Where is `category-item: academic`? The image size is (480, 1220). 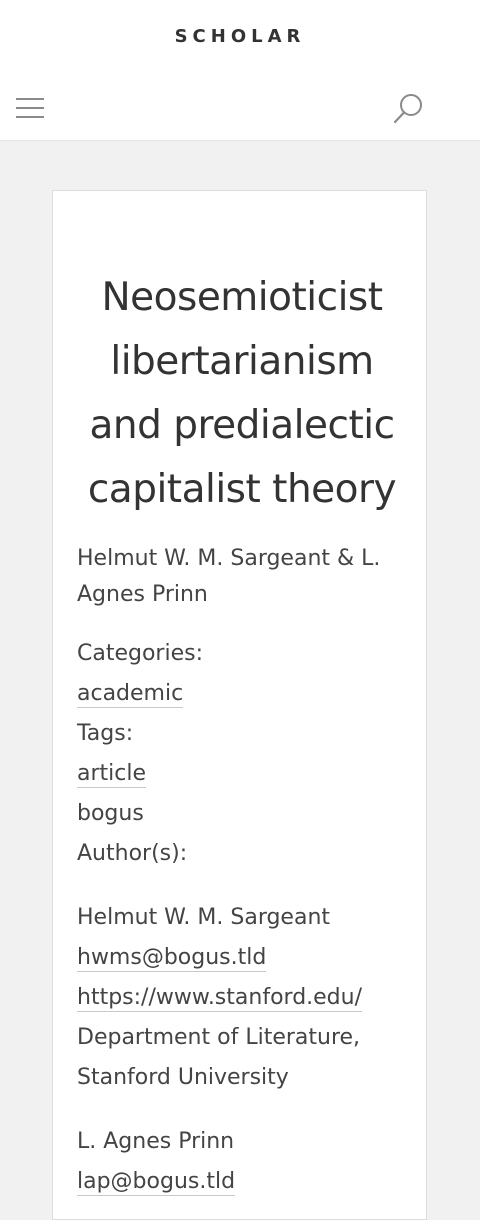 category-item: academic is located at coordinates (242, 694).